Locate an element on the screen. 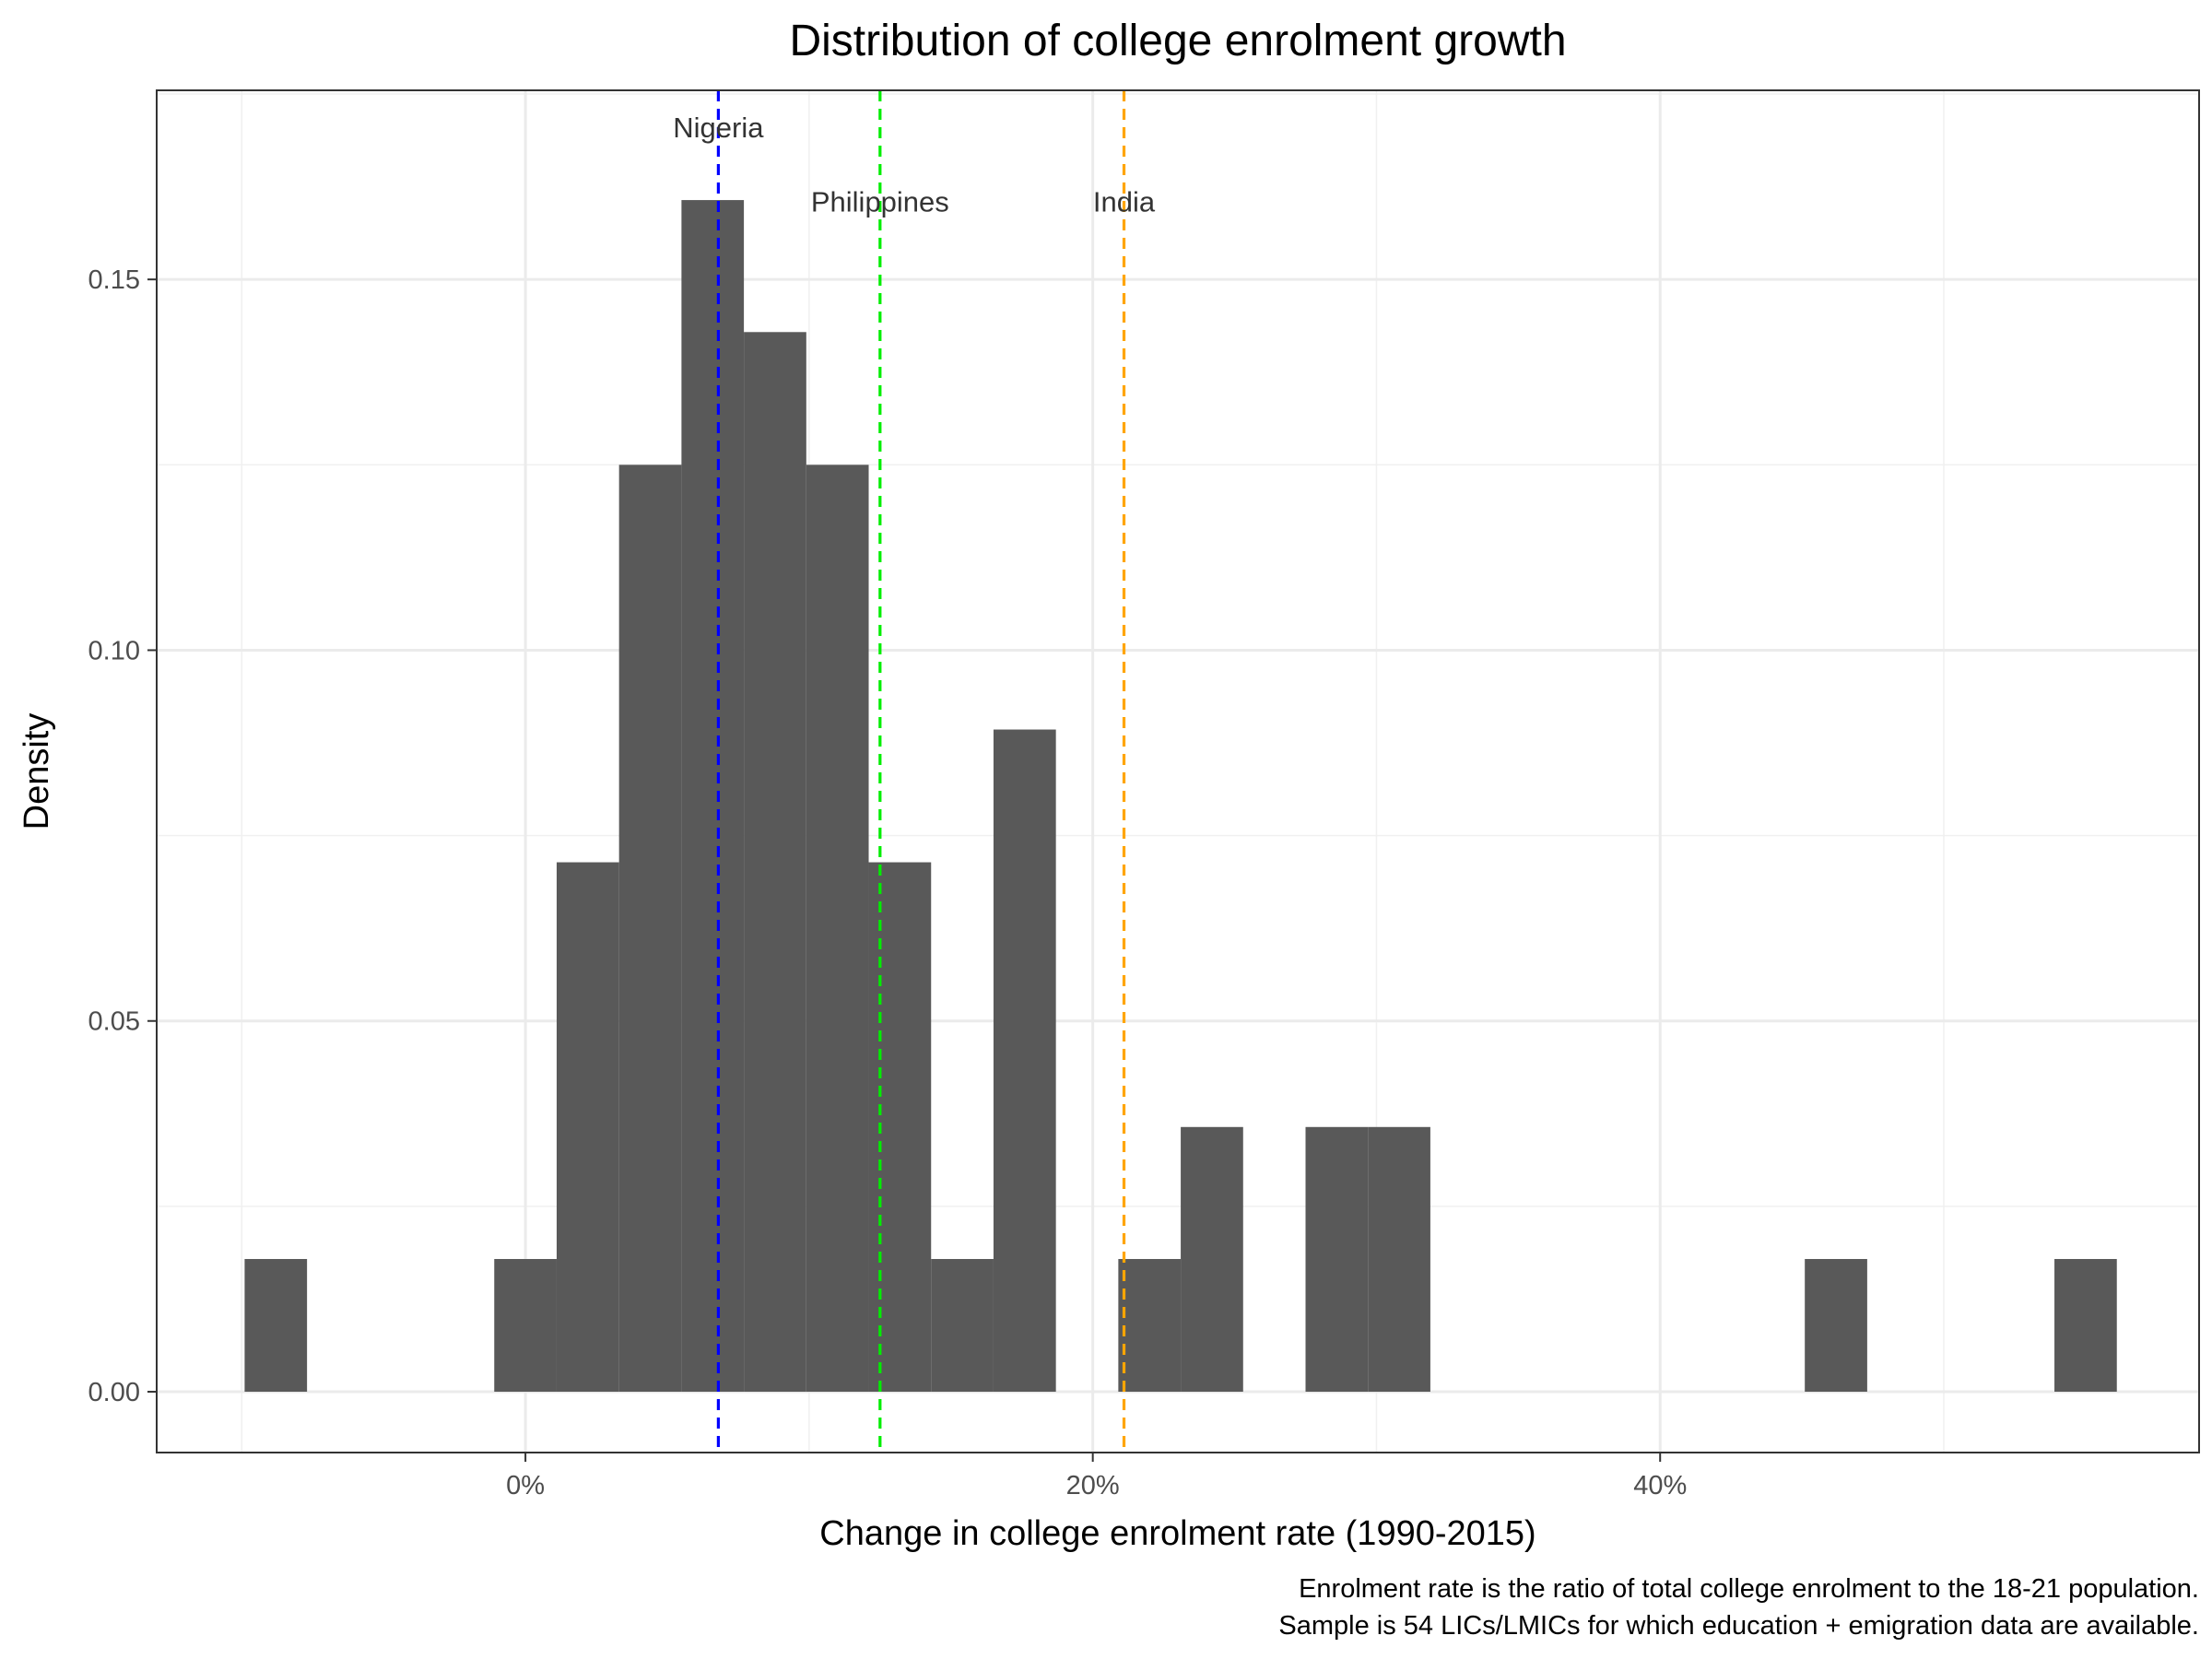 This screenshot has height=1659, width=2212. reference-line-label: Philippines is located at coordinates (880, 202).